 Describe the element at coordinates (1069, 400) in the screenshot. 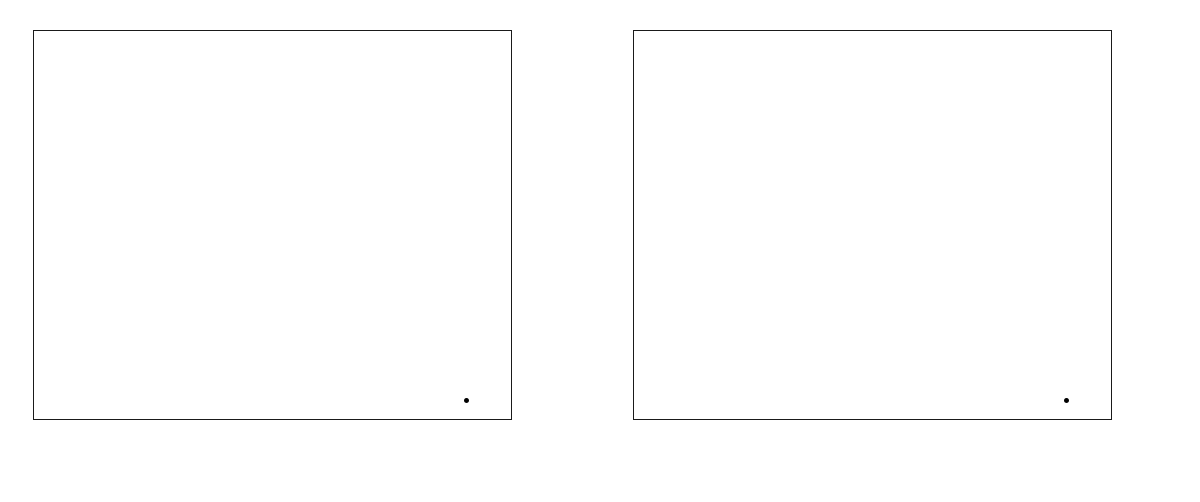

I see `legend-aqs-bias` at that location.